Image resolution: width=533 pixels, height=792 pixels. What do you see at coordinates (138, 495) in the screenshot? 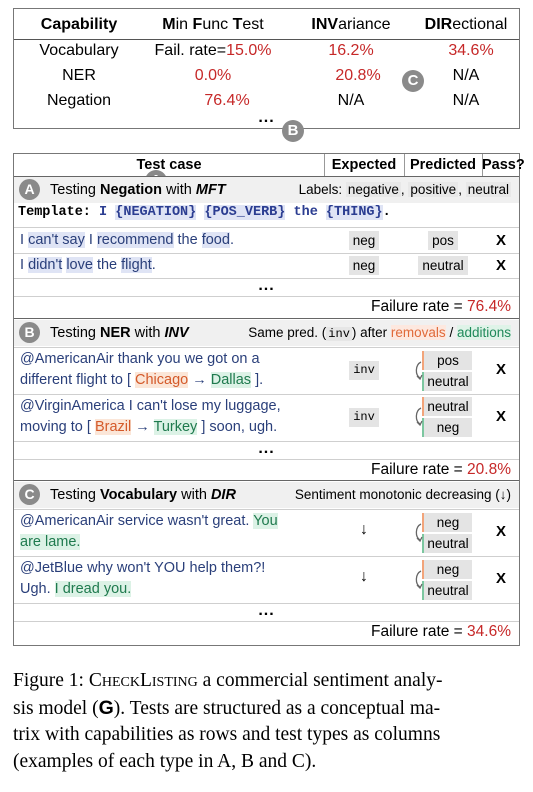
I see `title-capability: Vocabulary` at bounding box center [138, 495].